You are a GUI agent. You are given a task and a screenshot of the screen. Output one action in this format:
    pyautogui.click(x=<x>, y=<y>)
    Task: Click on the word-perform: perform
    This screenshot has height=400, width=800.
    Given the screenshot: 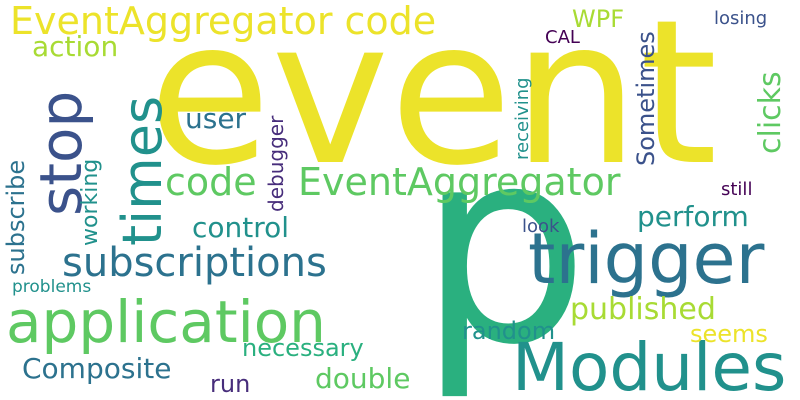 What is the action you would take?
    pyautogui.click(x=693, y=216)
    